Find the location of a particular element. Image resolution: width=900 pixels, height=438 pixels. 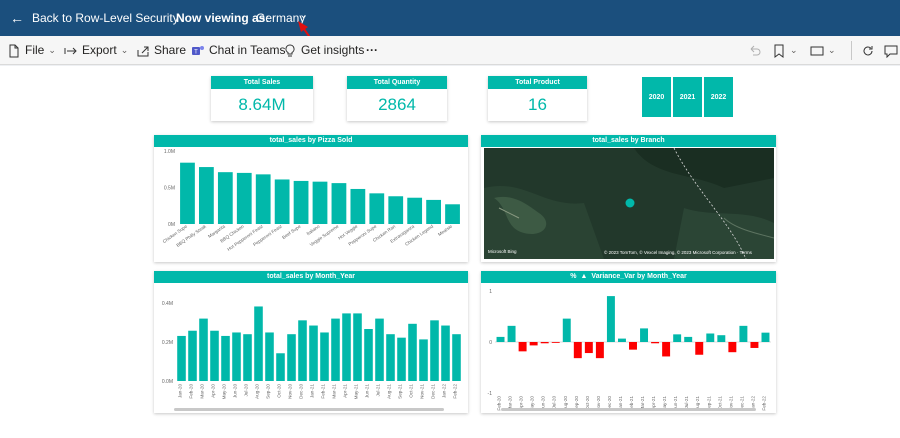

back-arrow-icon: ← is located at coordinates (17, 18).